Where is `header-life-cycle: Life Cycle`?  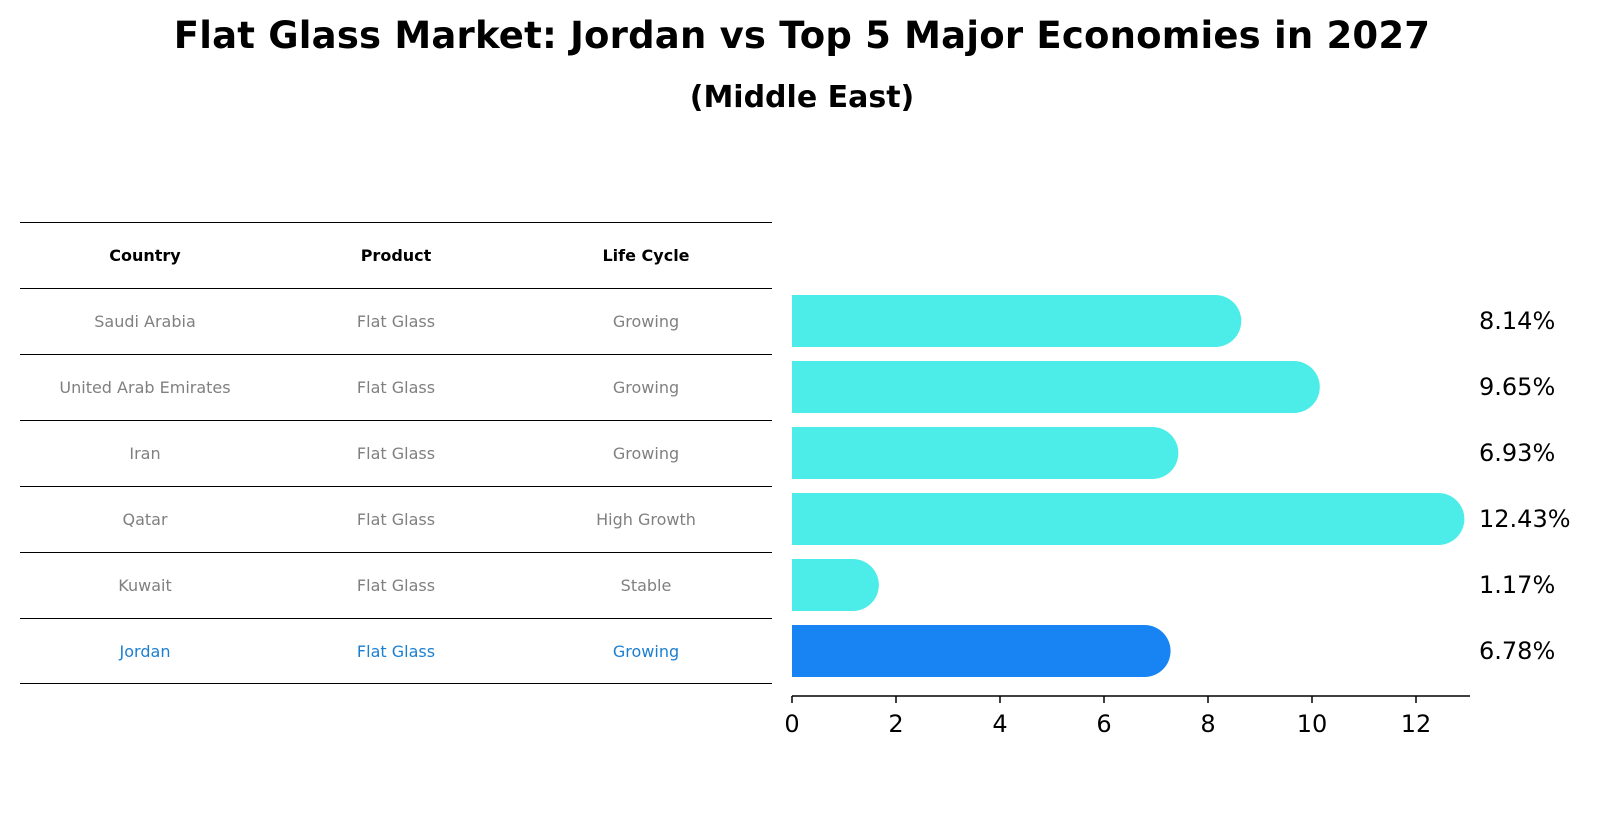 header-life-cycle: Life Cycle is located at coordinates (646, 255).